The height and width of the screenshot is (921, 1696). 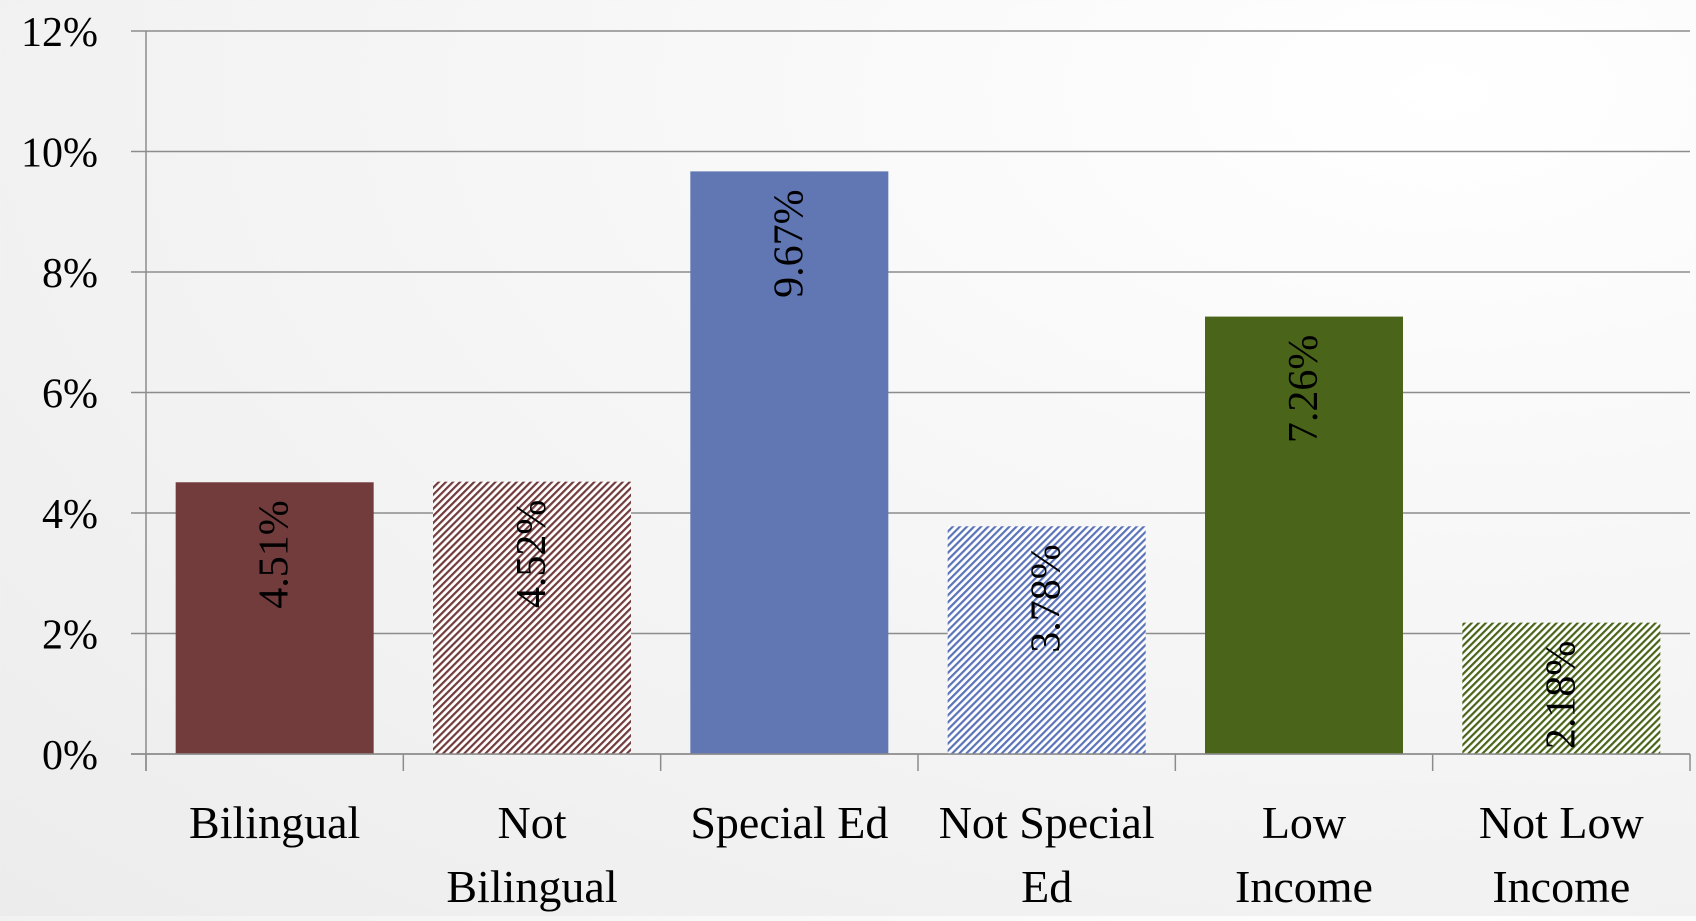 I want to click on data-label: 4.51%, so click(x=275, y=554).